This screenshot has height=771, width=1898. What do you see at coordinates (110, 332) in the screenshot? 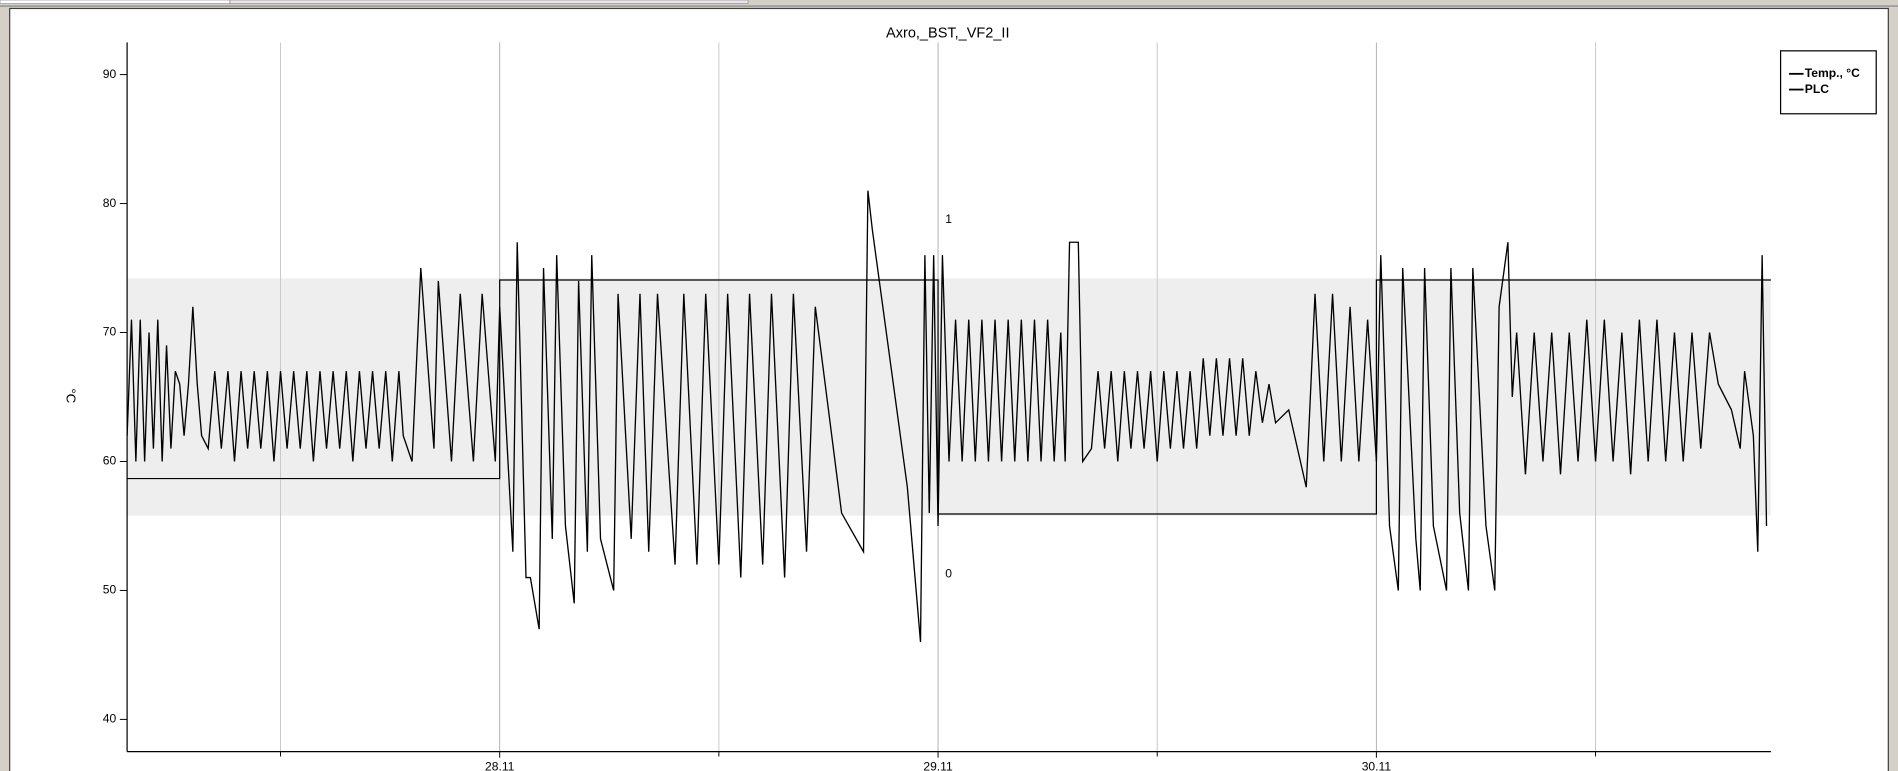
I see `y-tick-label: 70` at bounding box center [110, 332].